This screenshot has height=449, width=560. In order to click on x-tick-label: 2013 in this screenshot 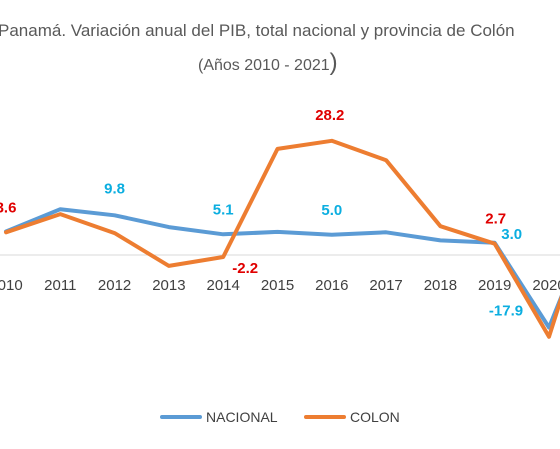, I will do `click(168, 285)`.